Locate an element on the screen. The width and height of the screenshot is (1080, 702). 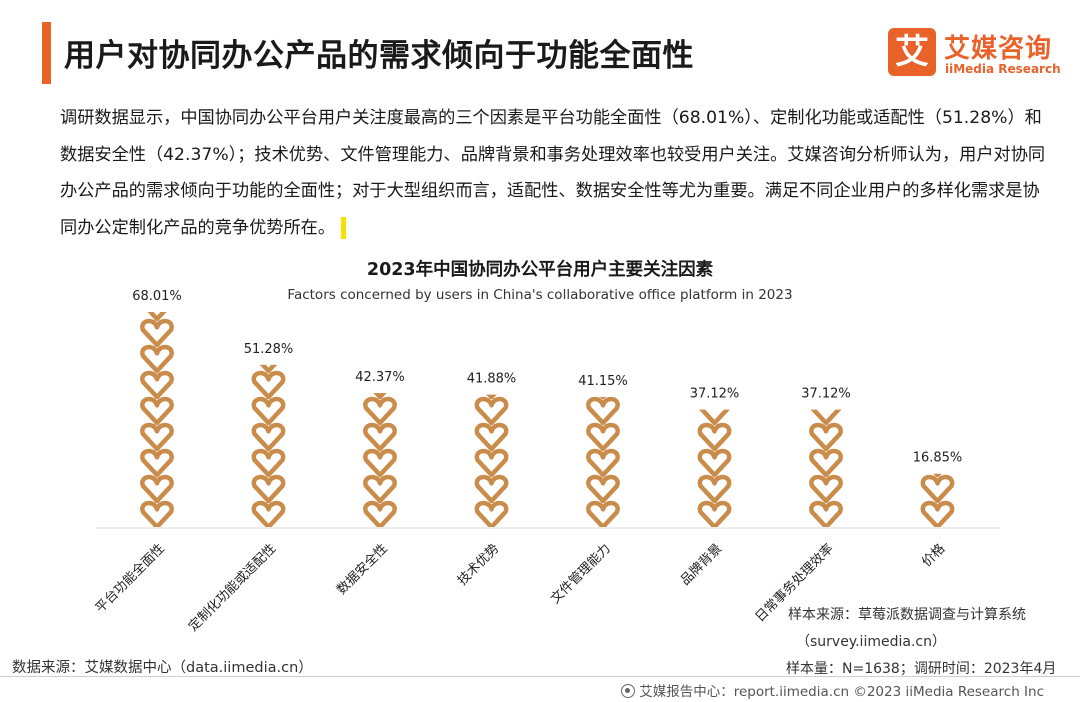
data-source-left: 数据来源：艾媒数据中心（data.iimedia.cn） is located at coordinates (162, 668).